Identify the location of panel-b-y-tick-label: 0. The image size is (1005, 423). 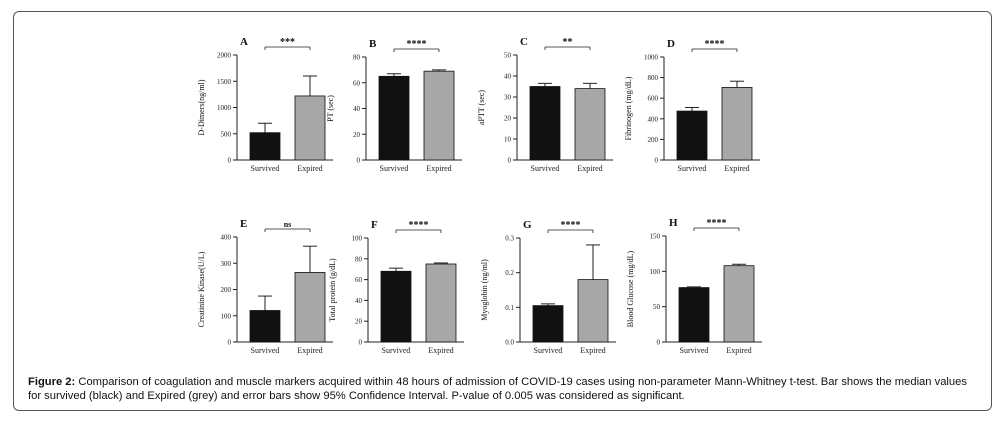
(359, 161).